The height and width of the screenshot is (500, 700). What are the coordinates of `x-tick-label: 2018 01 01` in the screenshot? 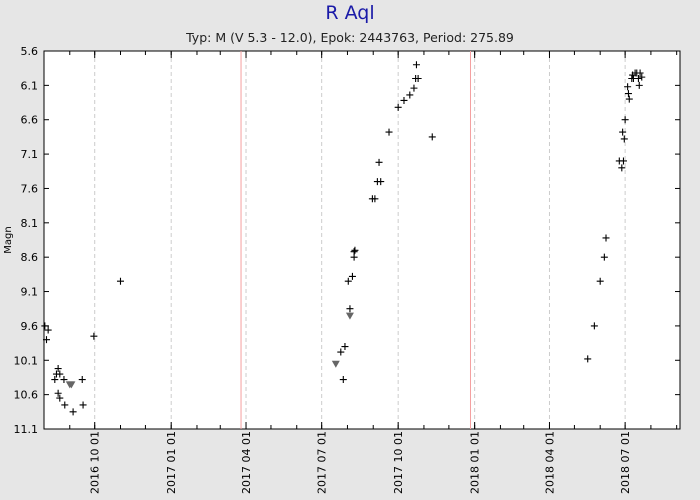 It's located at (475, 462).